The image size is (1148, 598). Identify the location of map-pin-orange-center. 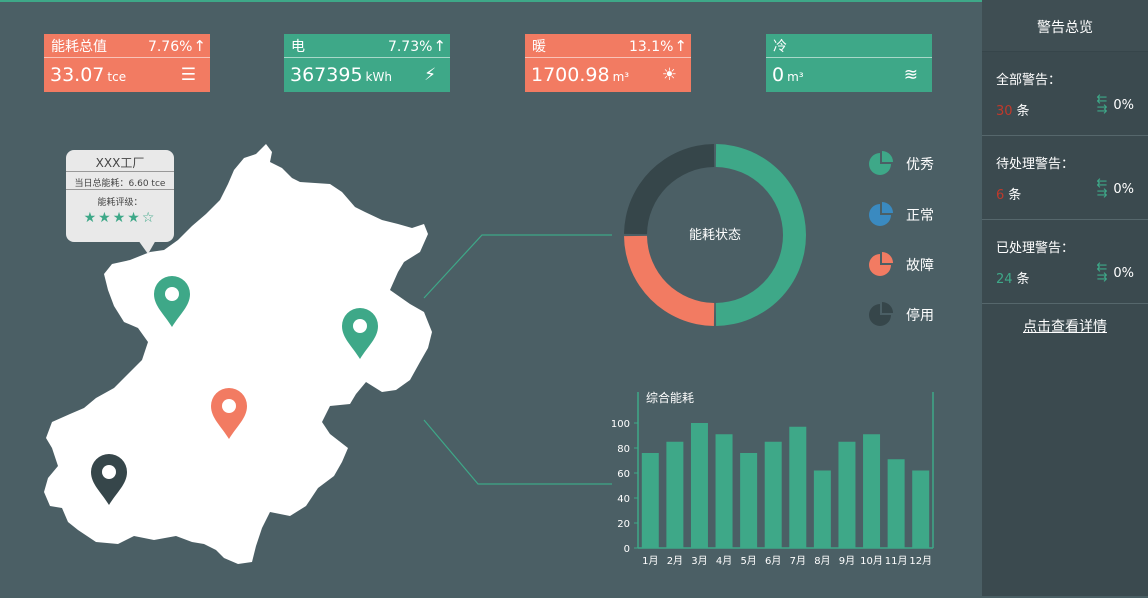
(229, 413).